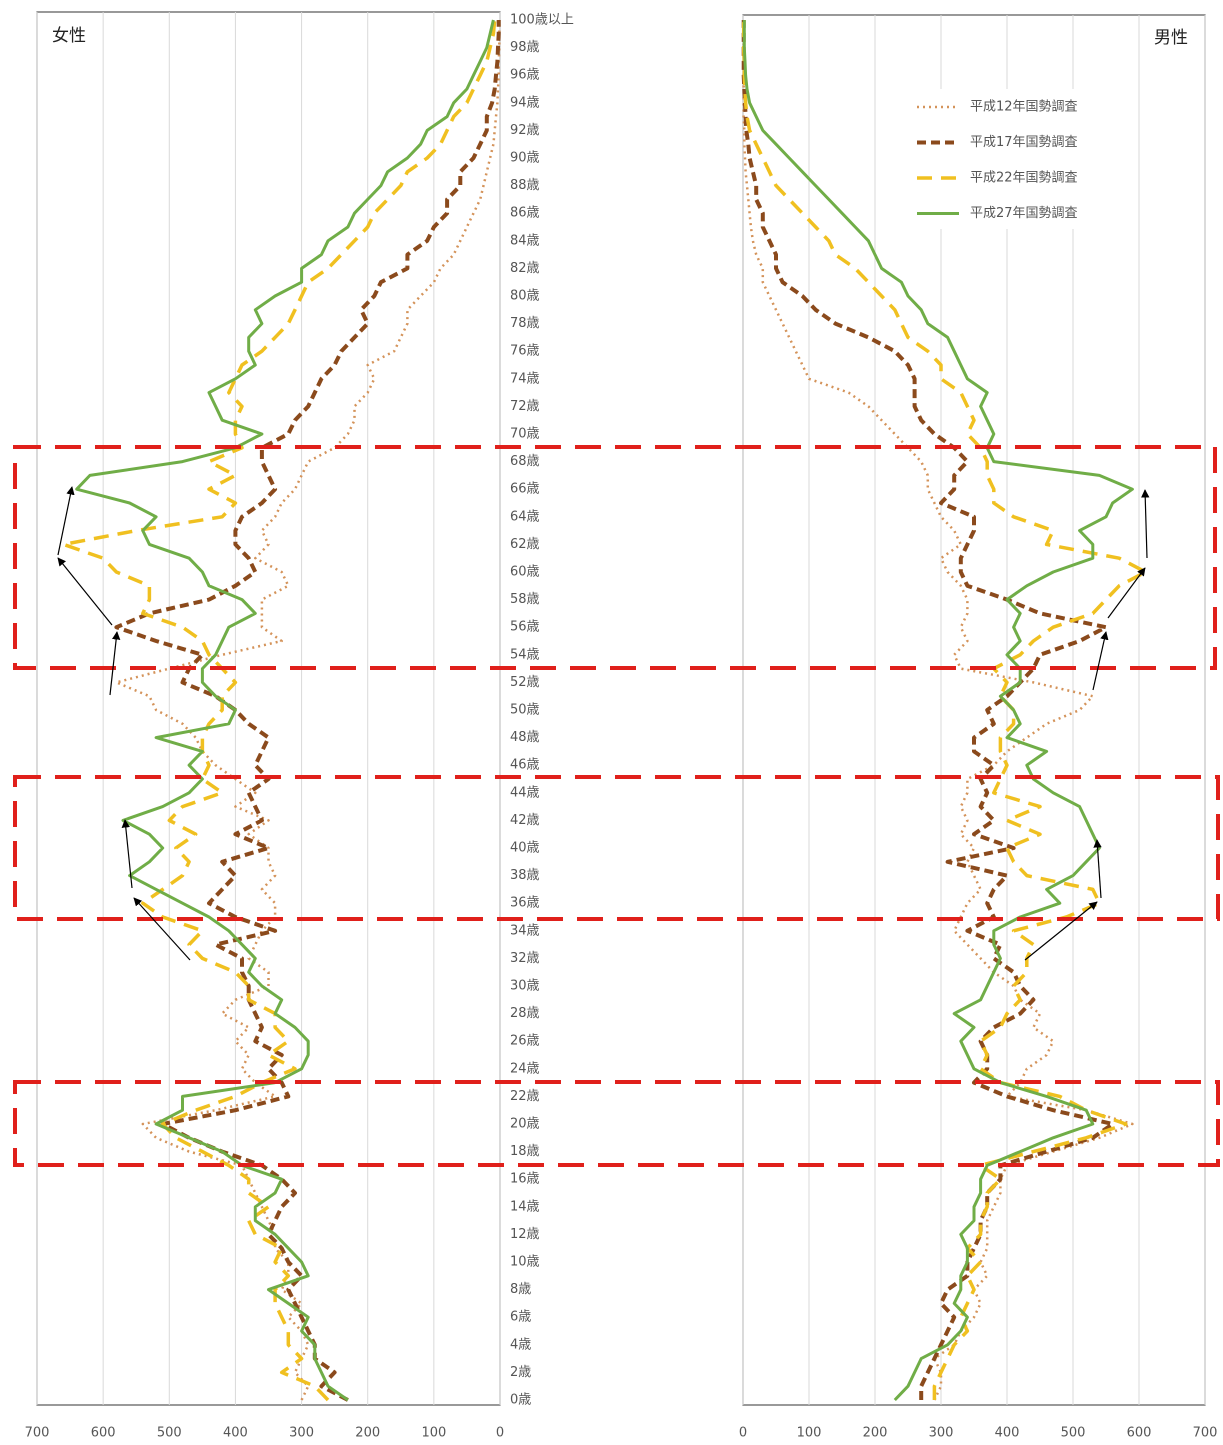  Describe the element at coordinates (525, 848) in the screenshot. I see `y-tick-label: 40歳` at that location.